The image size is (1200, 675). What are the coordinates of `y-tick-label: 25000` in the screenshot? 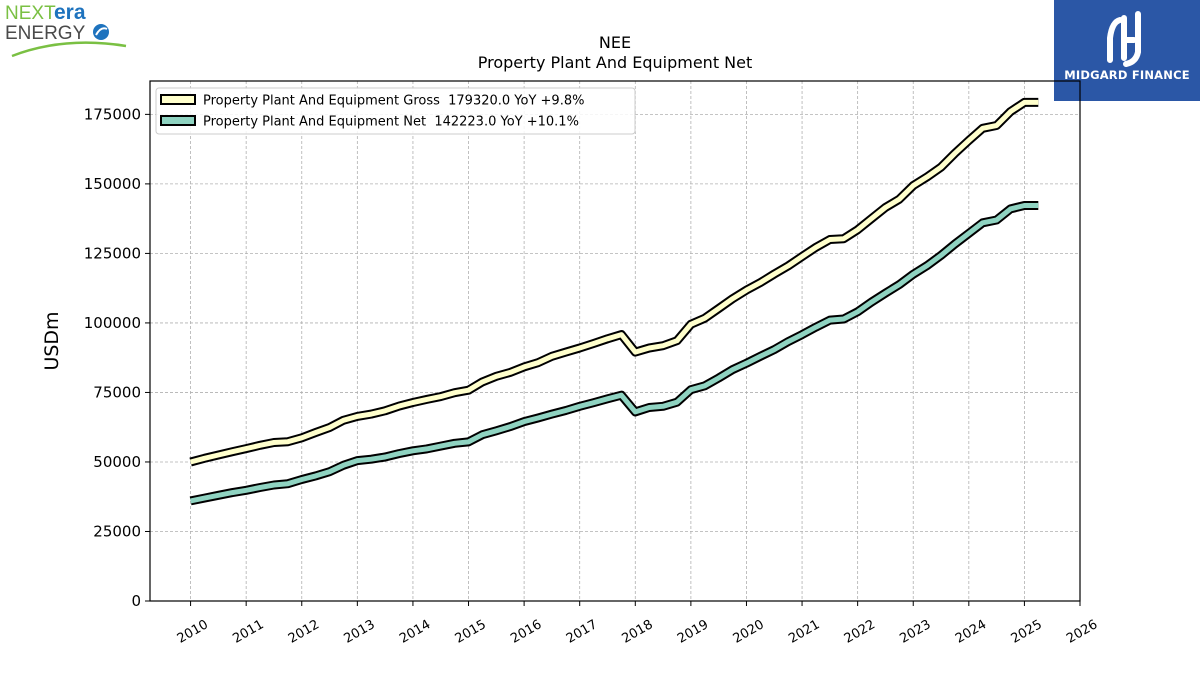 It's located at (117, 531).